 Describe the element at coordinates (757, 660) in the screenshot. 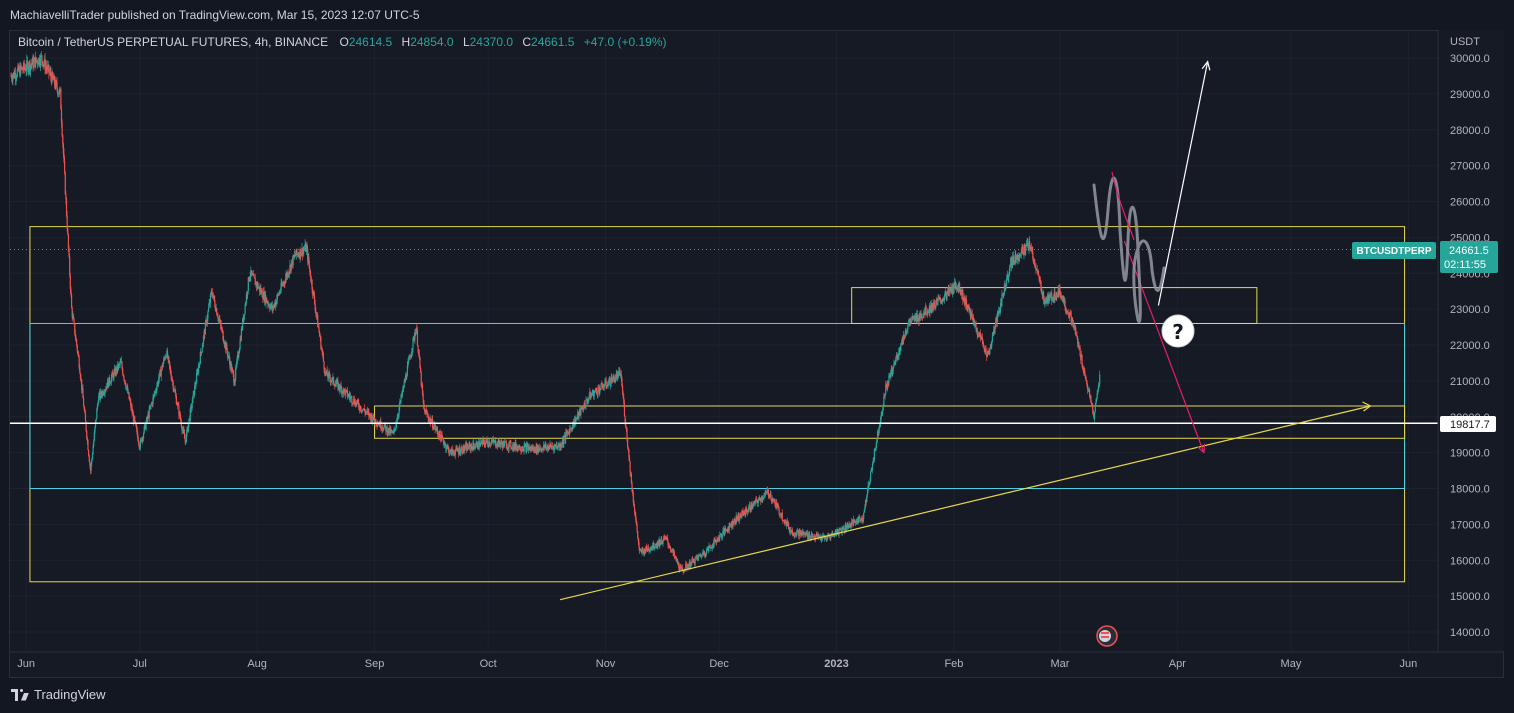

I see `time-axis: Jun Jul Aug Sep Oct Nov Dec 2023 Feb Mar Apr May Jun` at that location.